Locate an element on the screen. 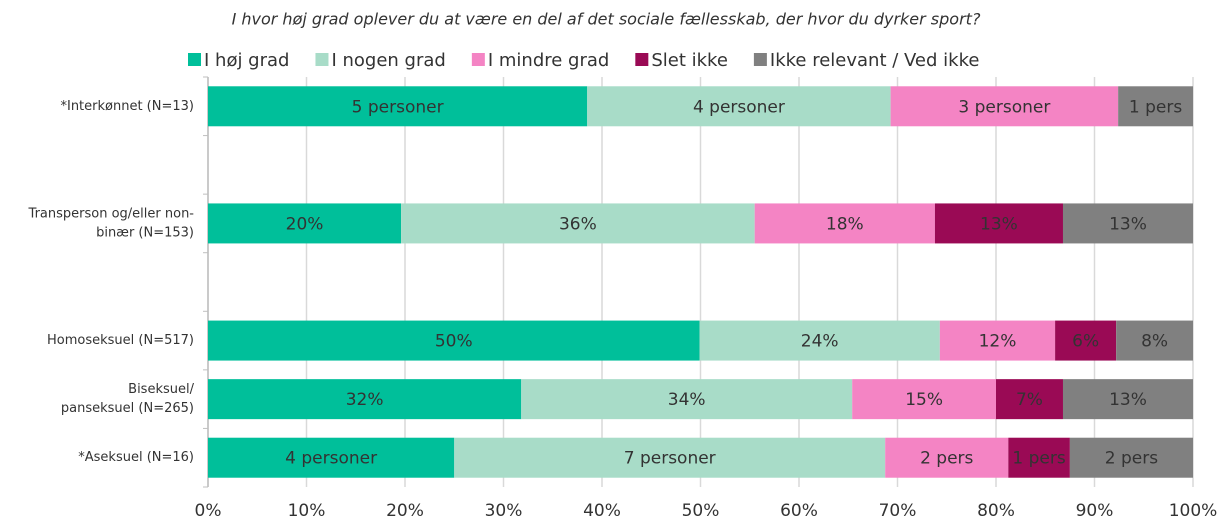  x-tick-label: 30% is located at coordinates (504, 511).